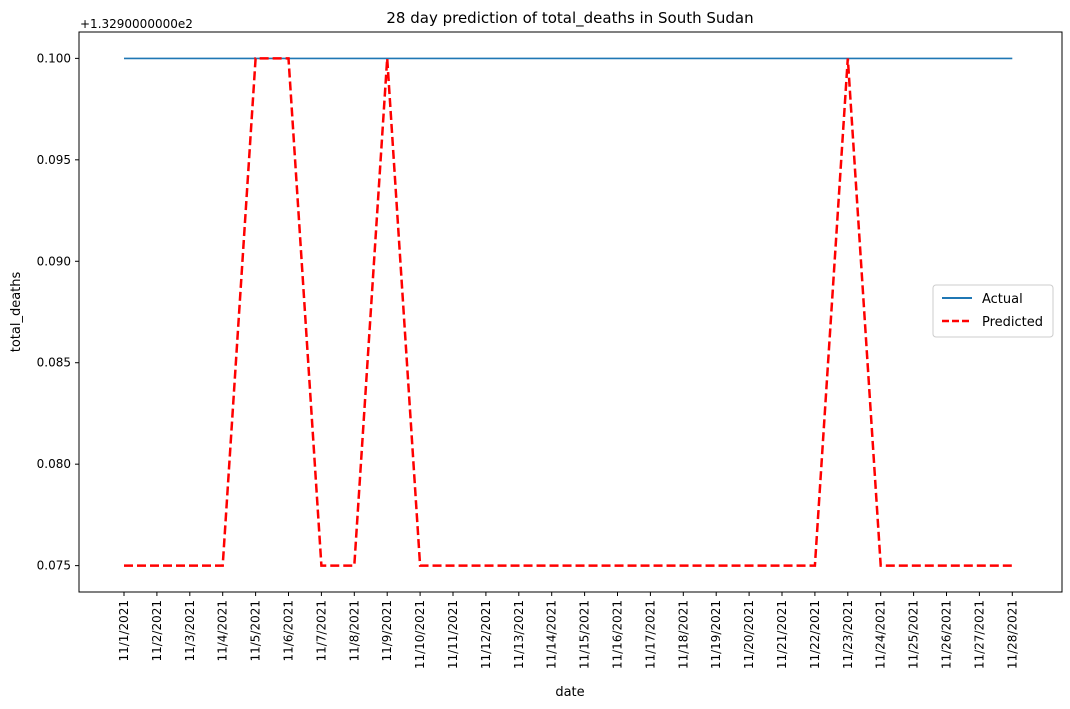 This screenshot has width=1070, height=709. I want to click on x-tick-label: 11/18/2021, so click(683, 634).